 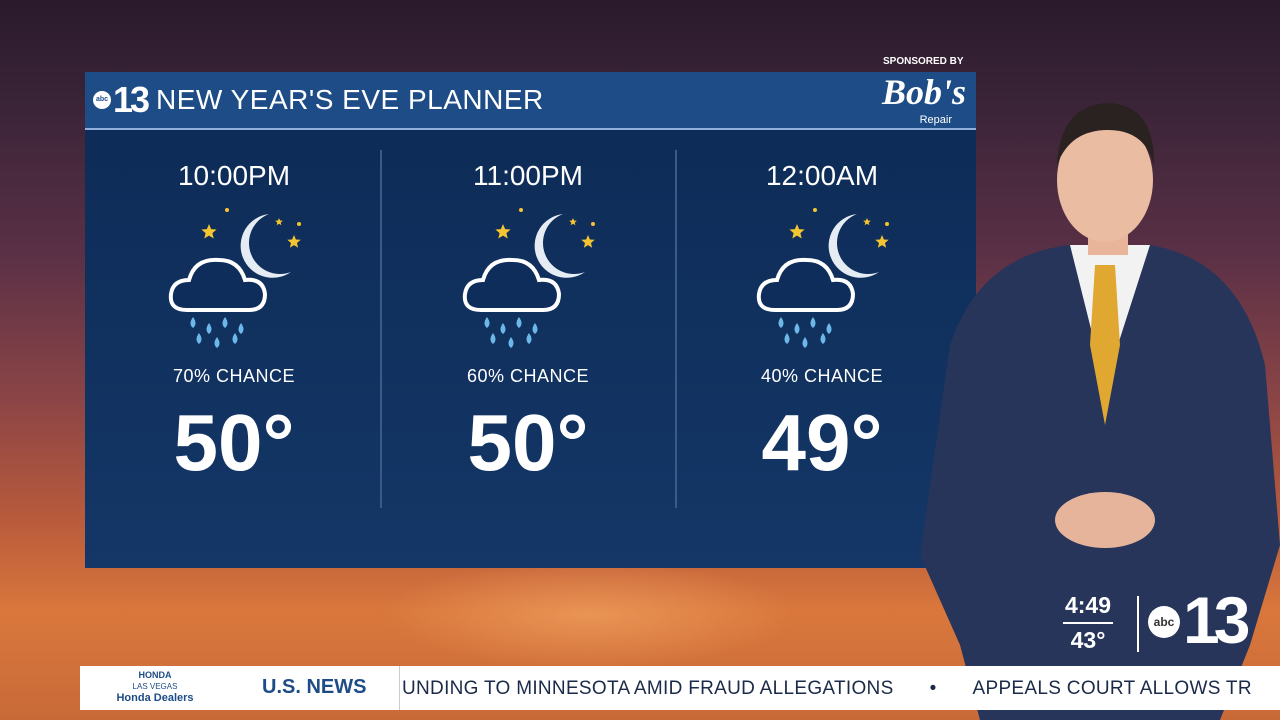 I want to click on forecast-column: 11:00PM 60% CHANCE 50°, so click(x=528, y=319).